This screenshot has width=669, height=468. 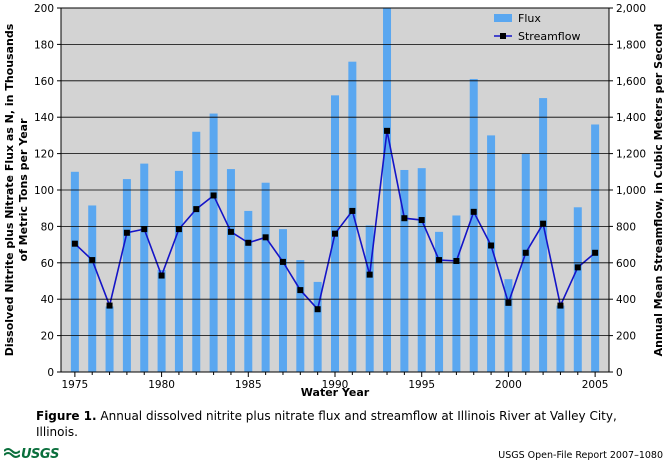 What do you see at coordinates (404, 270) in the screenshot?
I see `flux-bar-1994` at bounding box center [404, 270].